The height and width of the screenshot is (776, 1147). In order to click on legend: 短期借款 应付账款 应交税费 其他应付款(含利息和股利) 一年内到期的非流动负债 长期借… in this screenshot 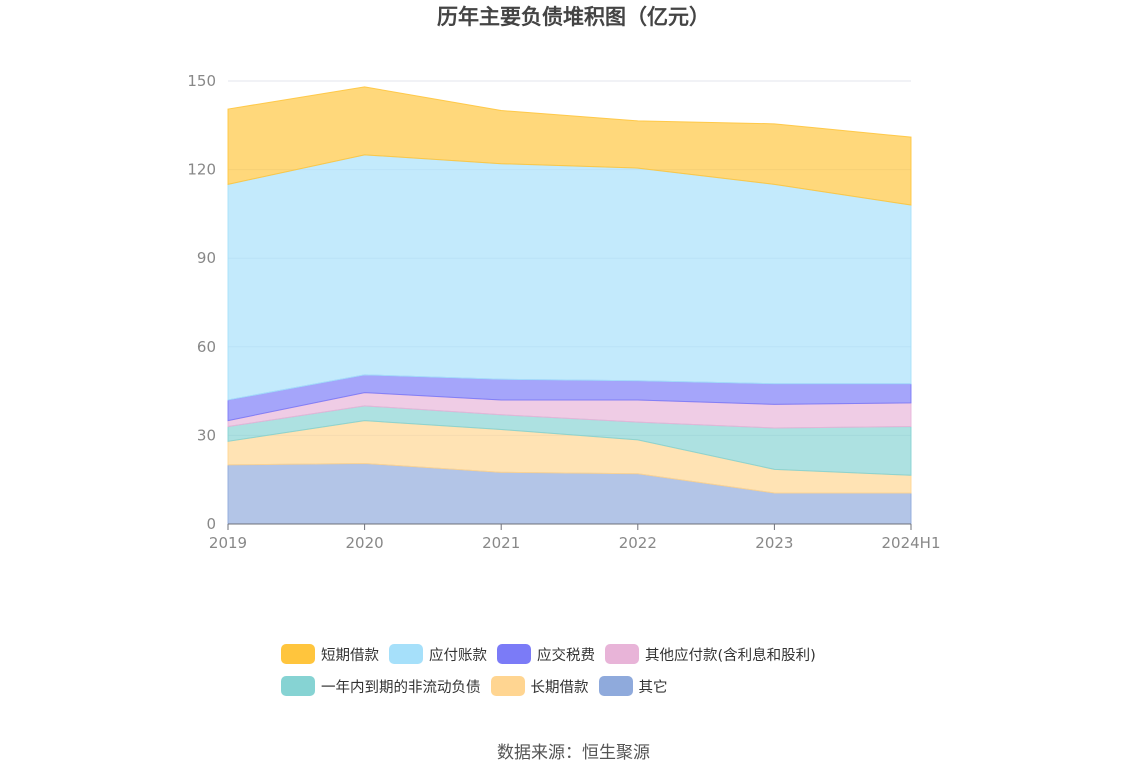, I will do `click(573, 670)`.